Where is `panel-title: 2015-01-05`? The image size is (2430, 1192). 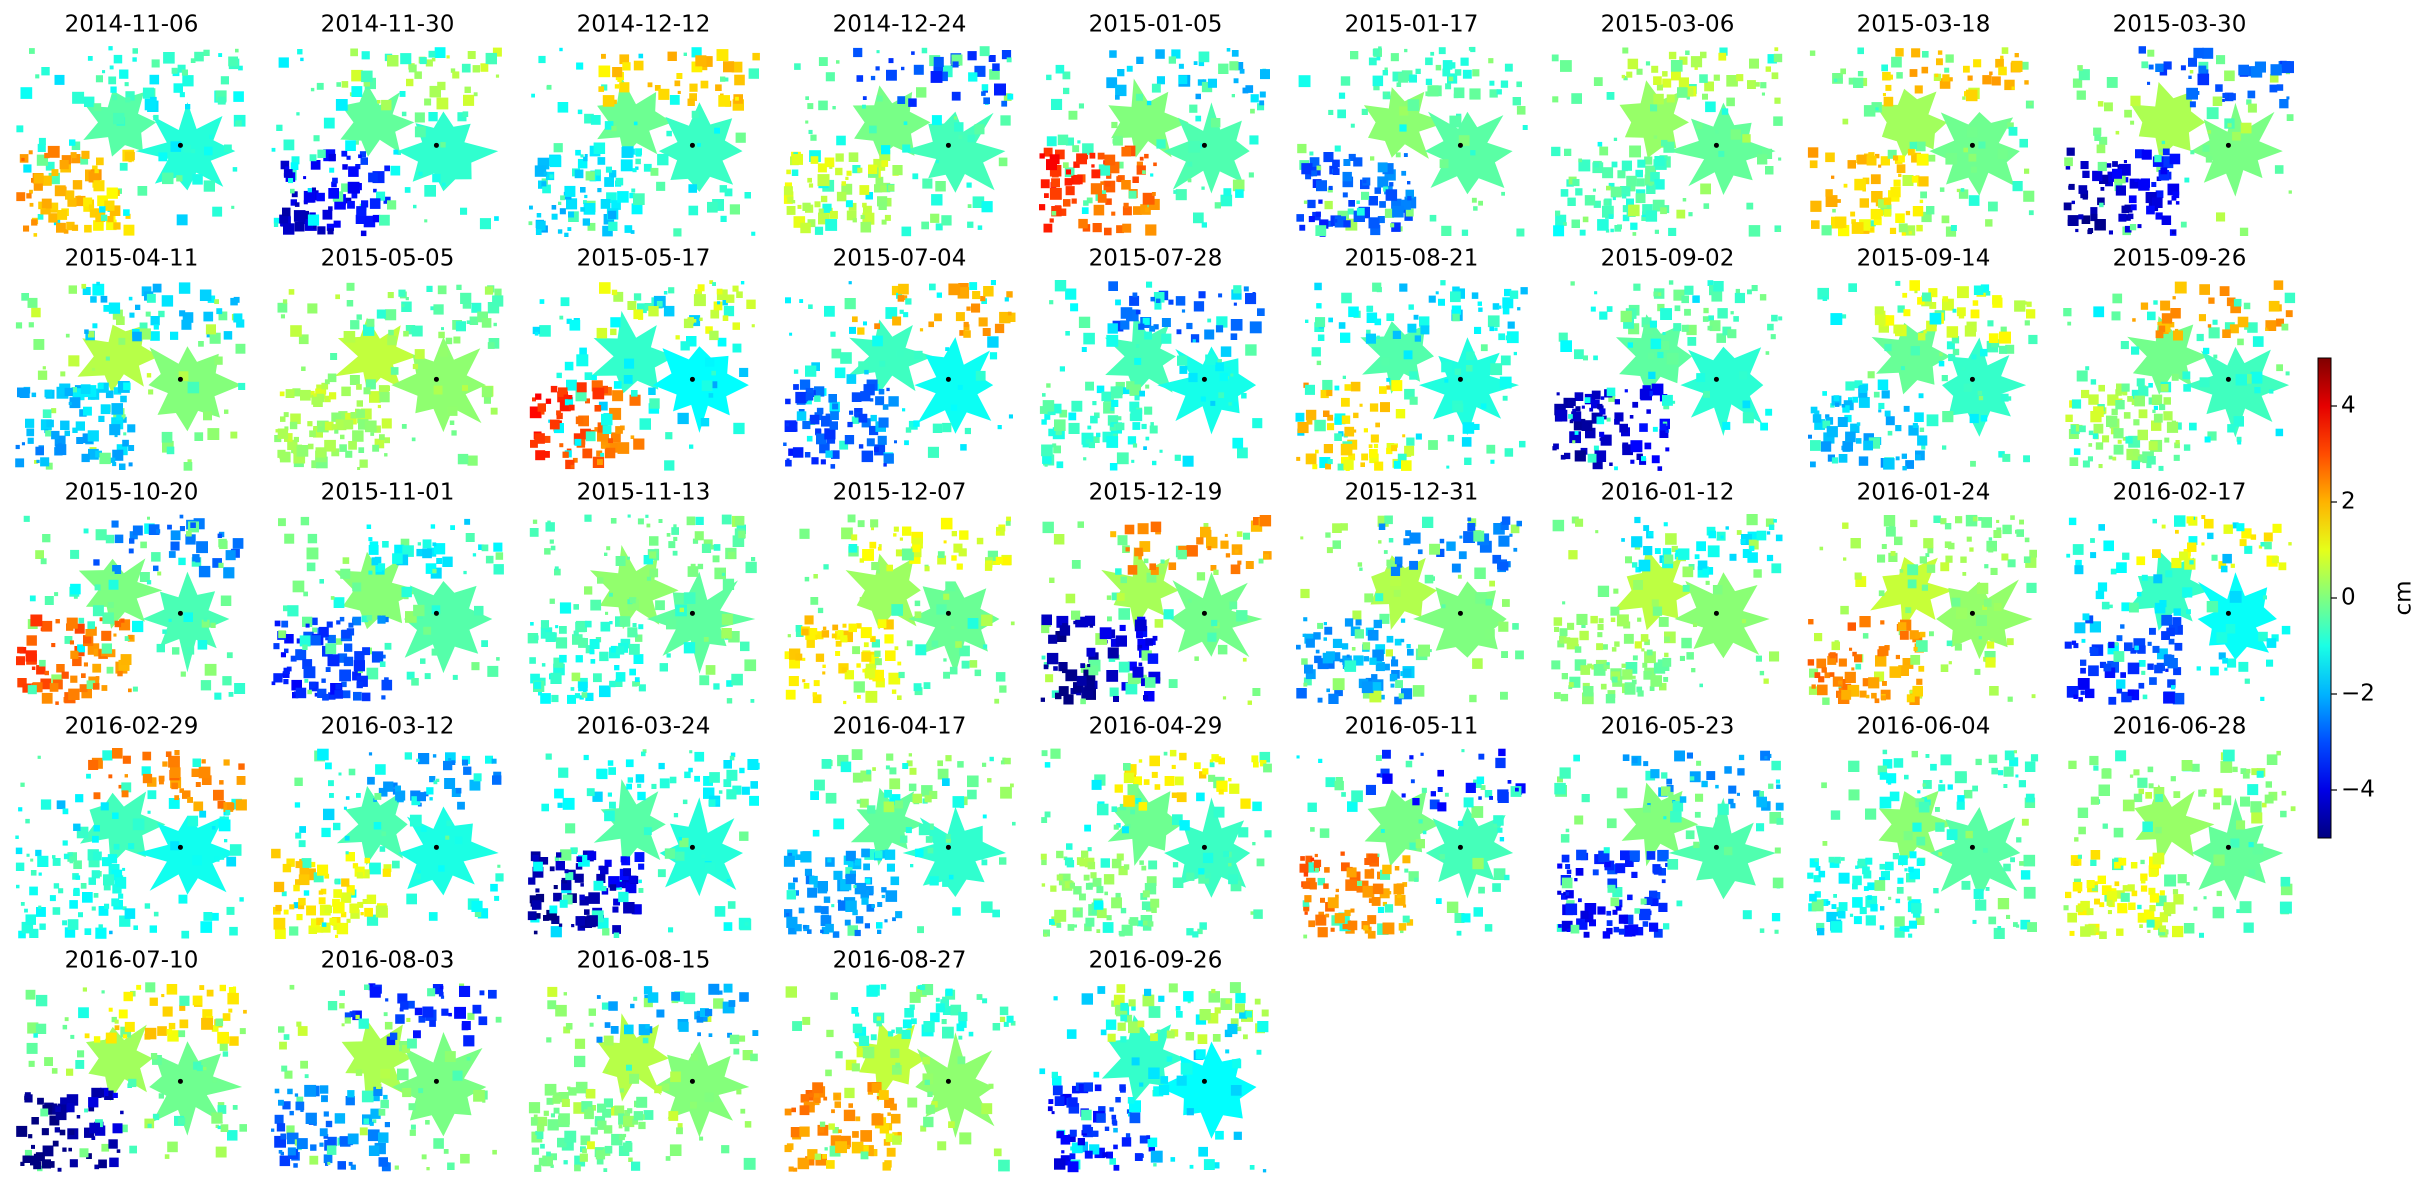 panel-title: 2015-01-05 is located at coordinates (1156, 25).